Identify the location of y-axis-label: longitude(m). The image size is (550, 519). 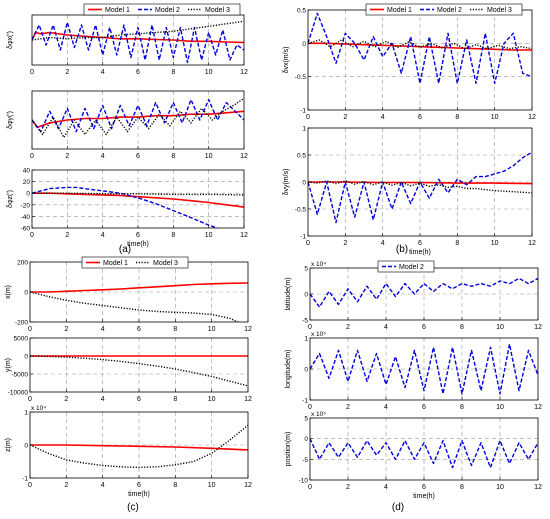
(288, 369).